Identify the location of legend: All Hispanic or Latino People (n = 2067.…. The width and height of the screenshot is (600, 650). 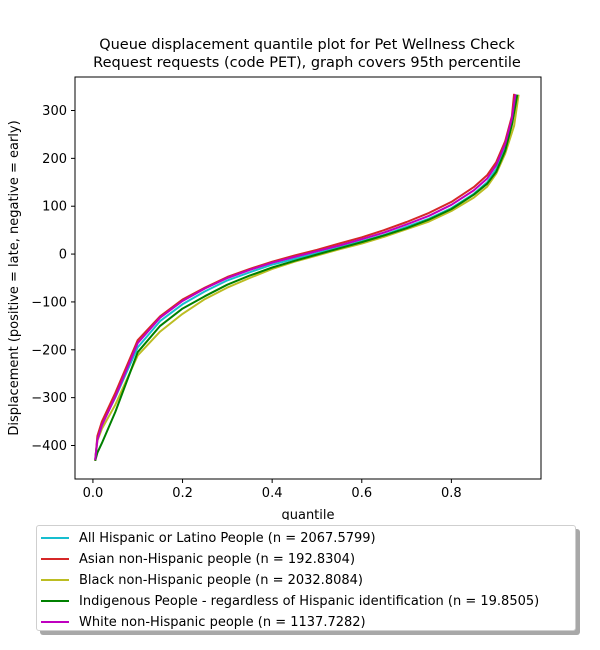
(306, 578).